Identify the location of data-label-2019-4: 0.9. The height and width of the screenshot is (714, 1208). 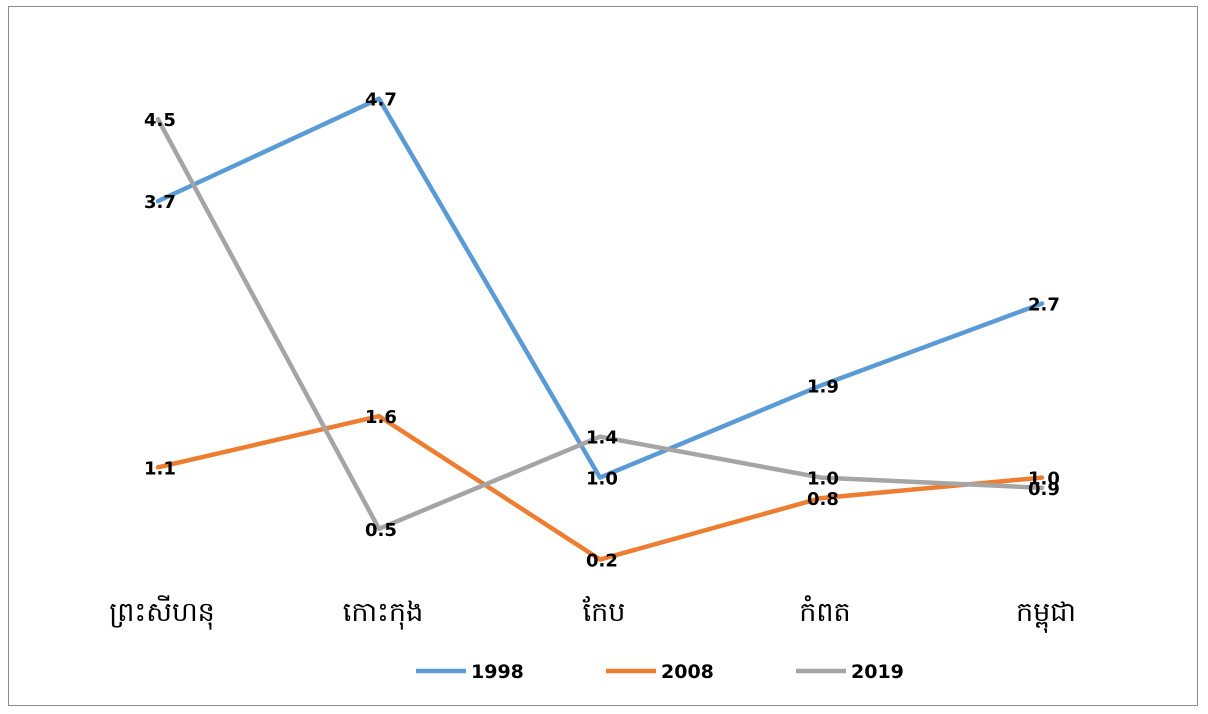
(1044, 489).